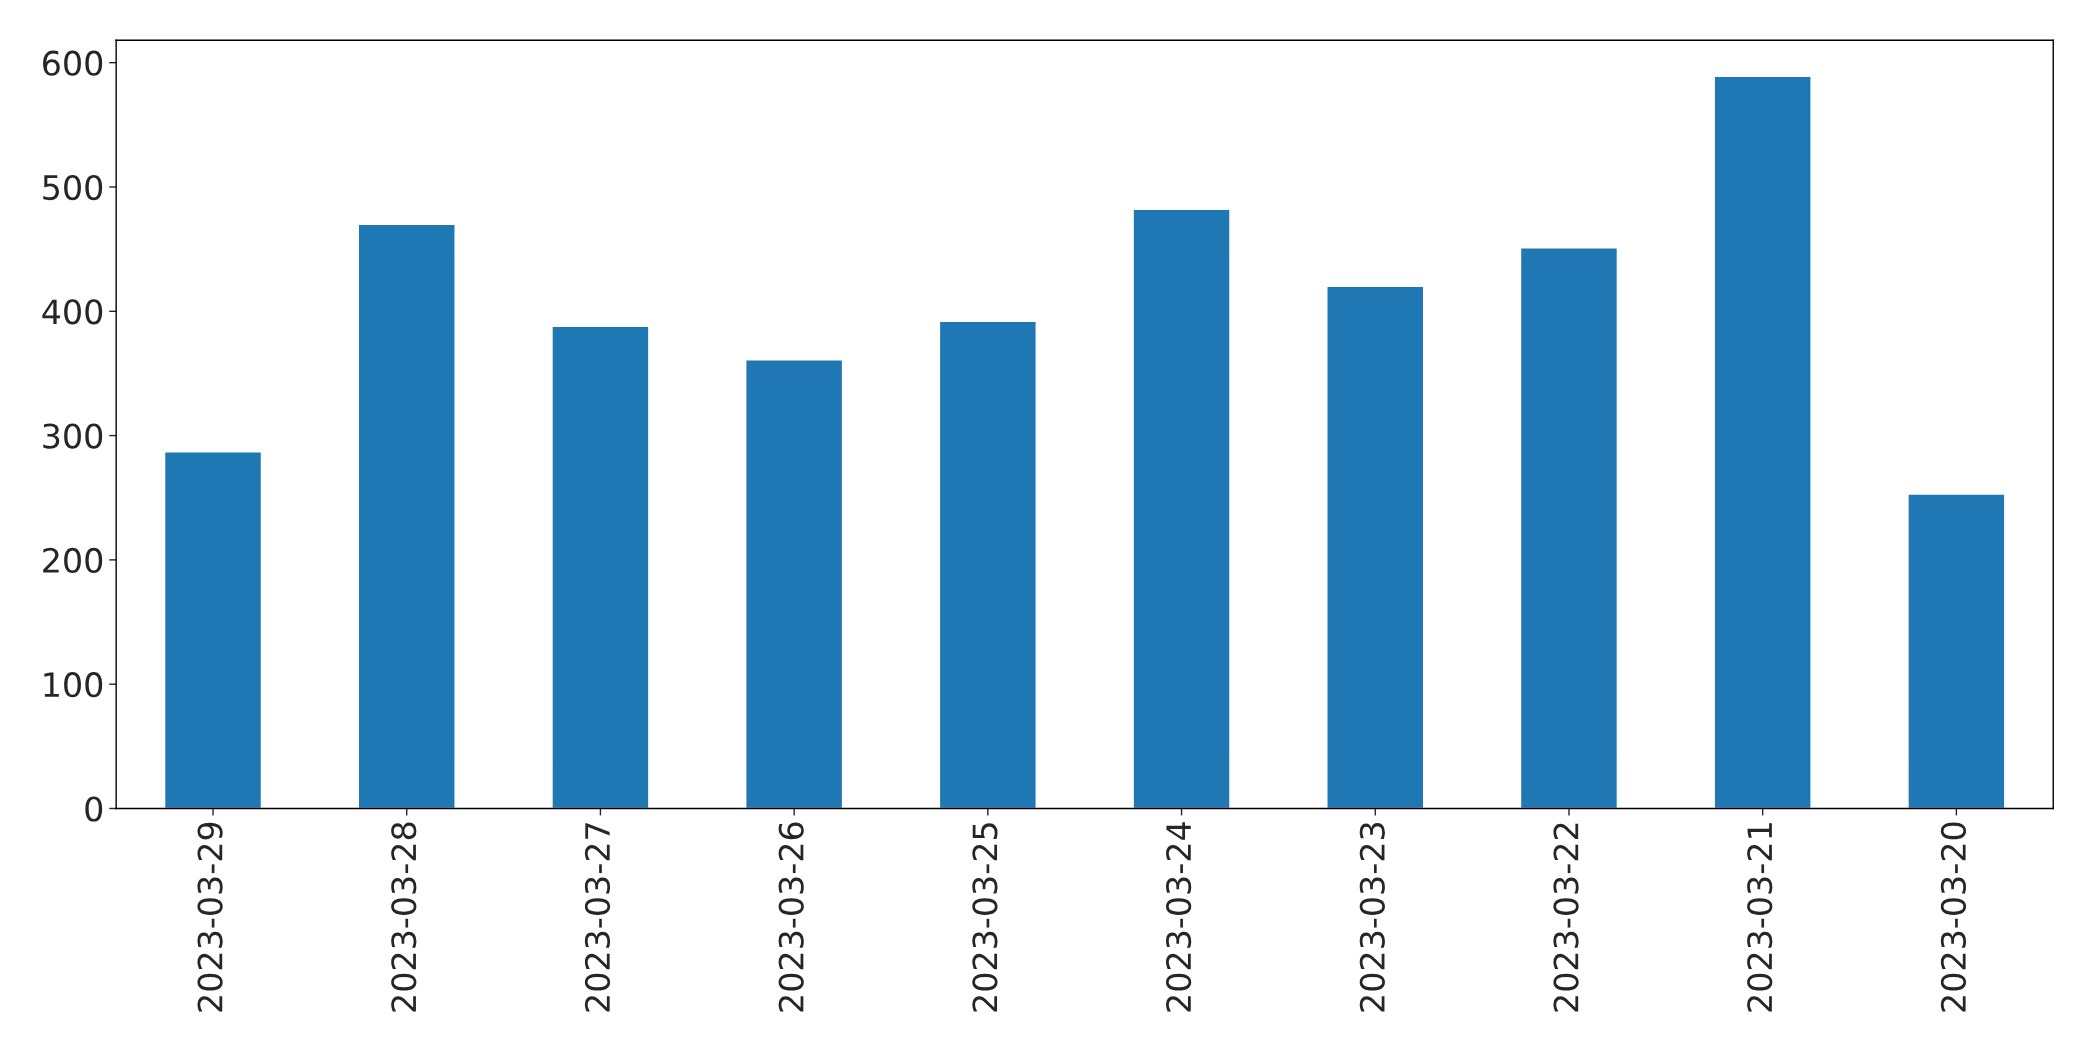  Describe the element at coordinates (73, 685) in the screenshot. I see `y-tick-label: 100` at that location.